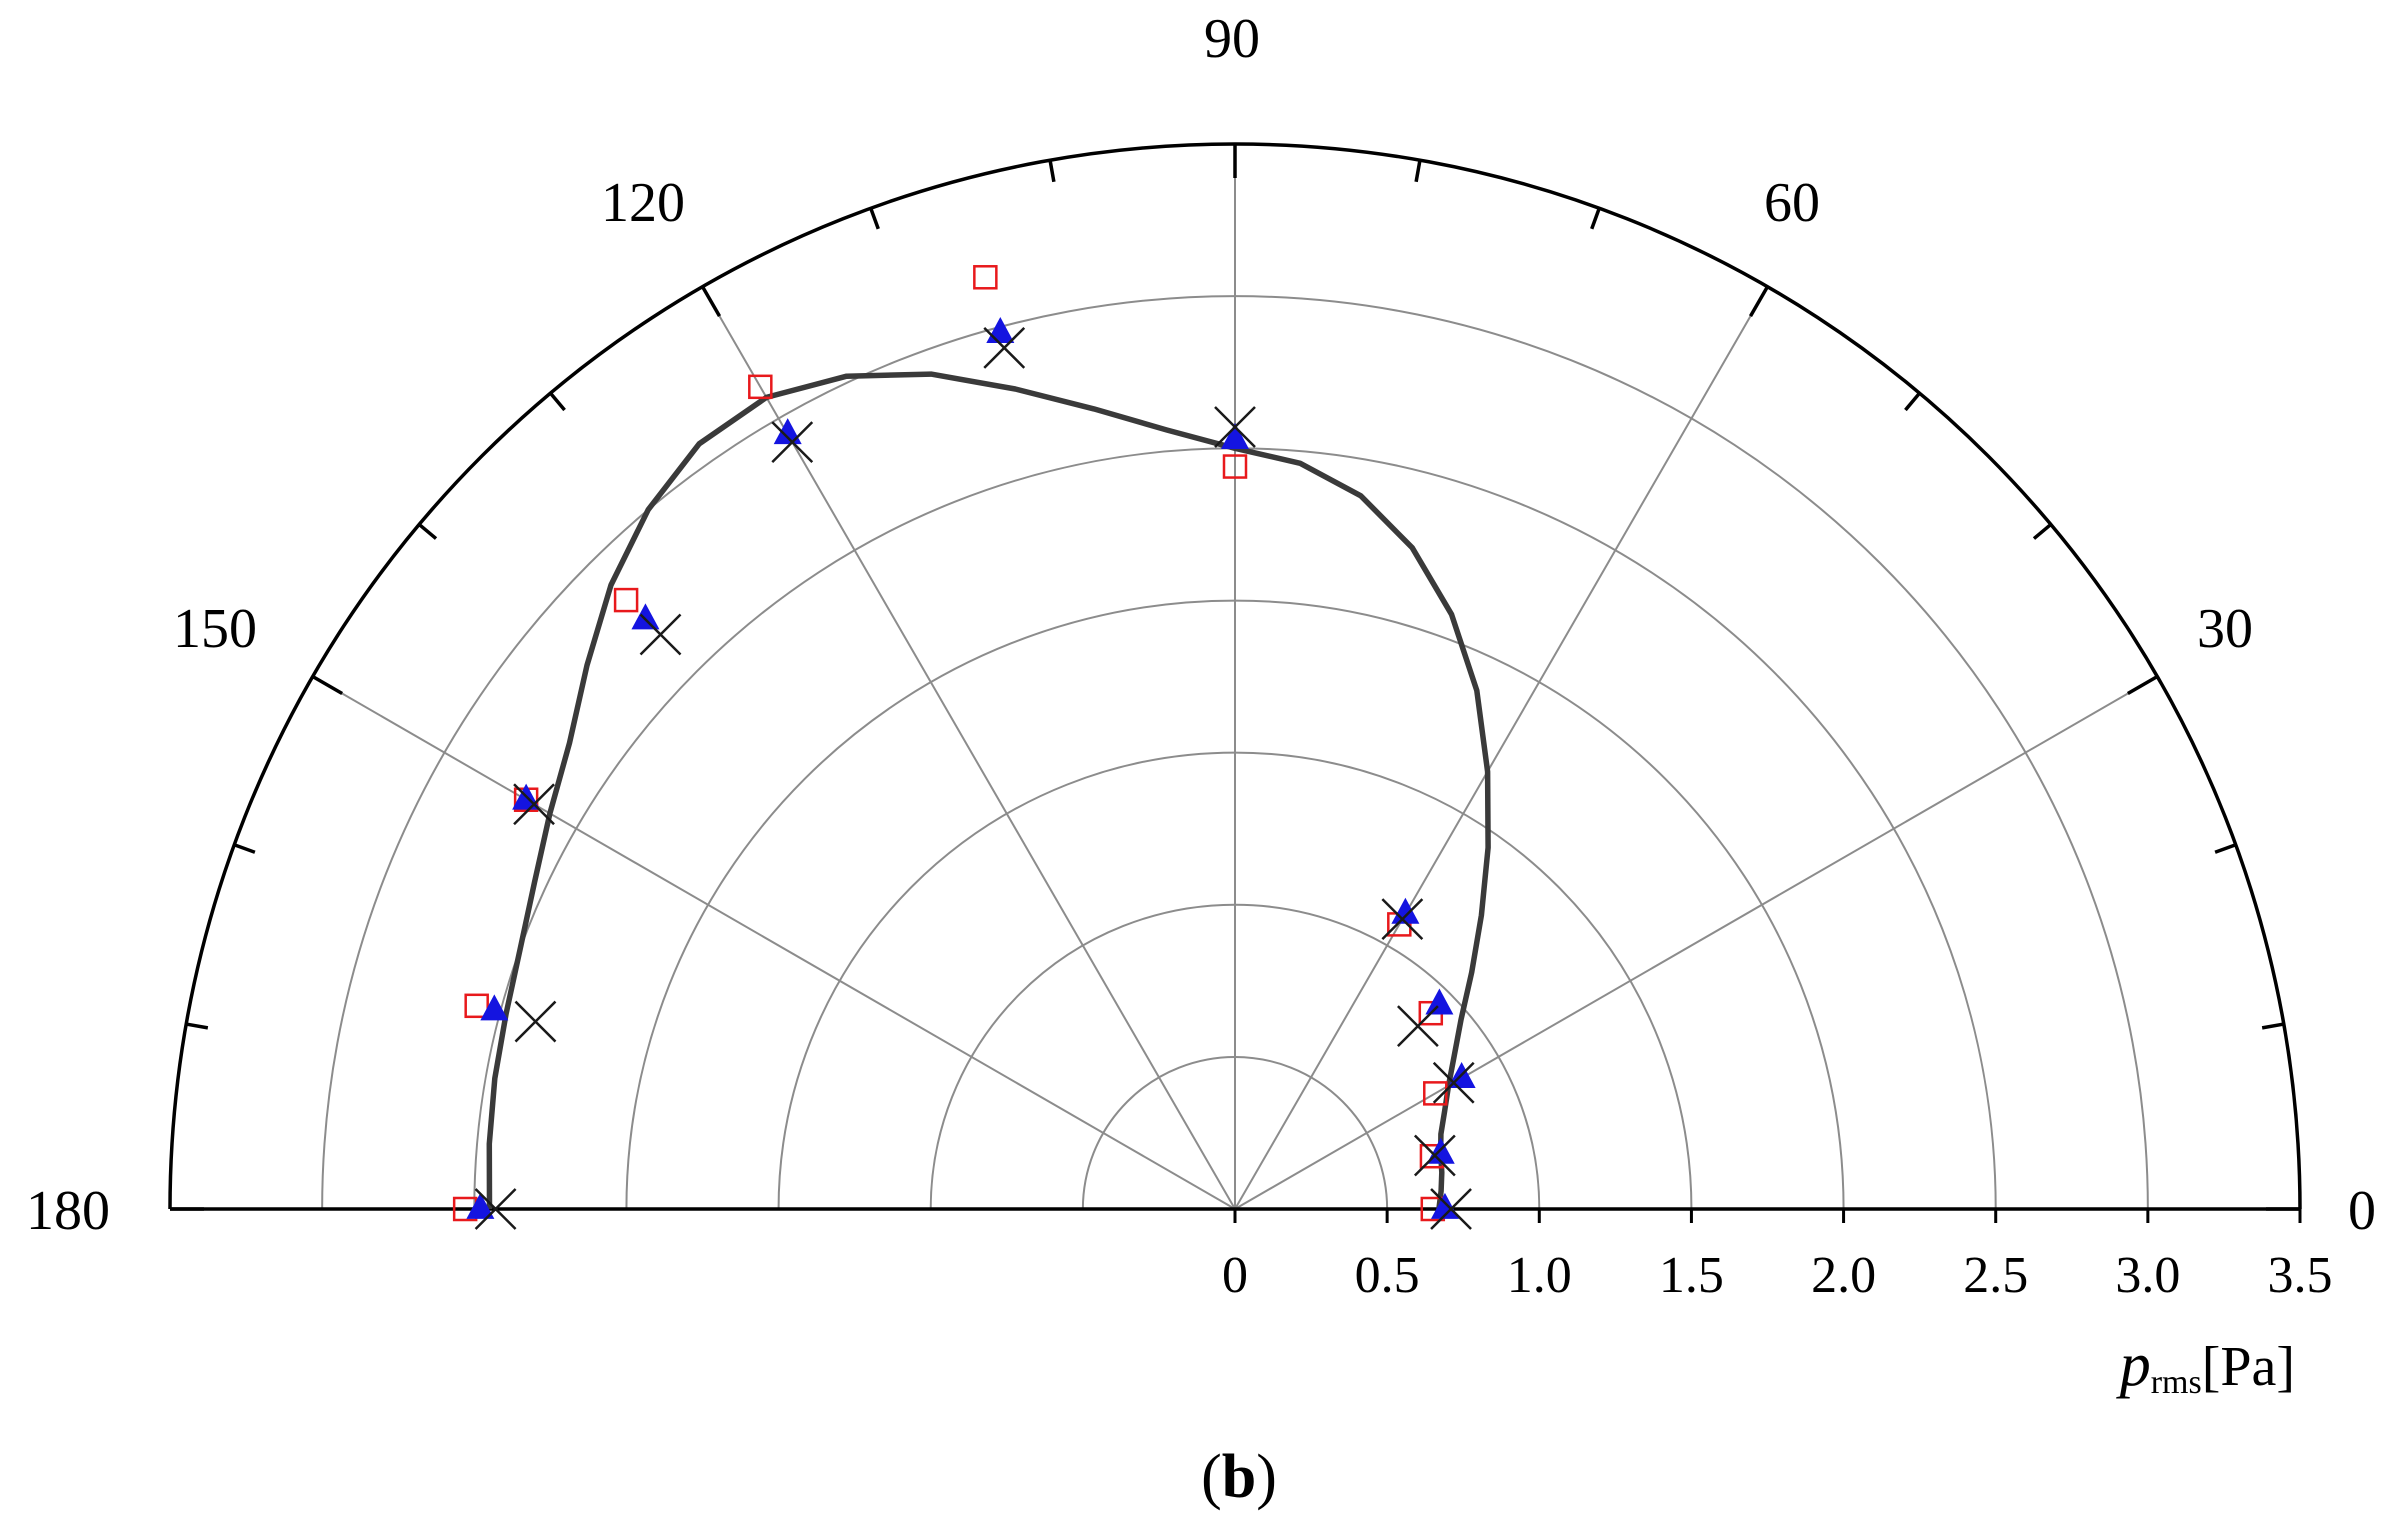  Describe the element at coordinates (1792, 203) in the screenshot. I see `angle-tick-label-60: 60` at that location.